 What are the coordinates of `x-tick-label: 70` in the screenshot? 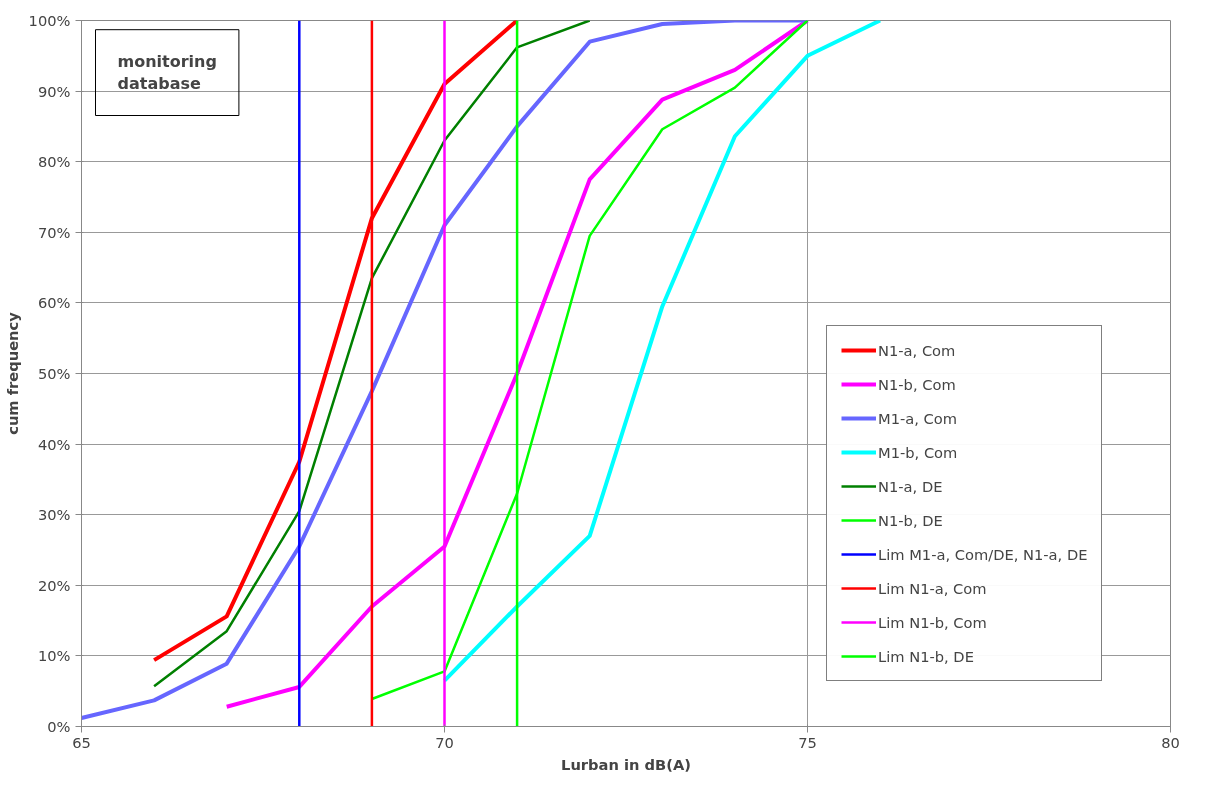 It's located at (444, 742).